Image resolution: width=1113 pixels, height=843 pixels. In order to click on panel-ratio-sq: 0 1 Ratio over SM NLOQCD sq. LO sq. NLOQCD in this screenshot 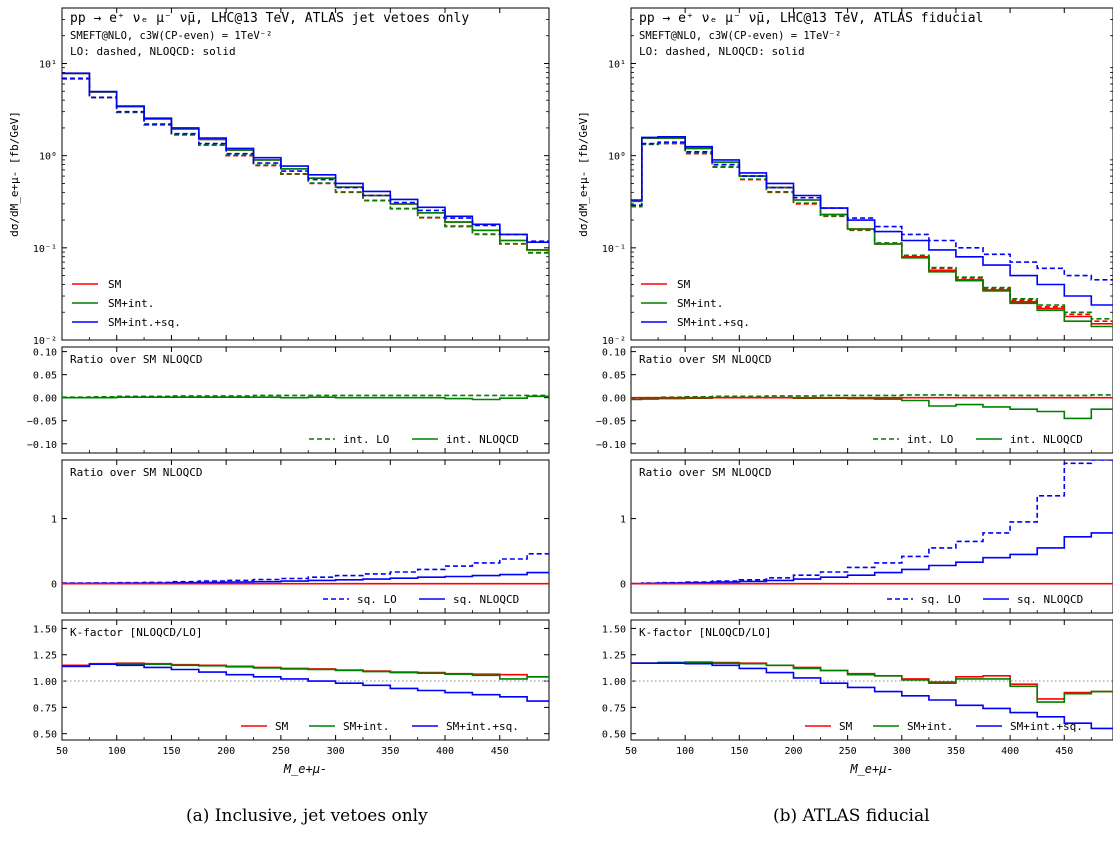, I will do `click(300, 536)`.